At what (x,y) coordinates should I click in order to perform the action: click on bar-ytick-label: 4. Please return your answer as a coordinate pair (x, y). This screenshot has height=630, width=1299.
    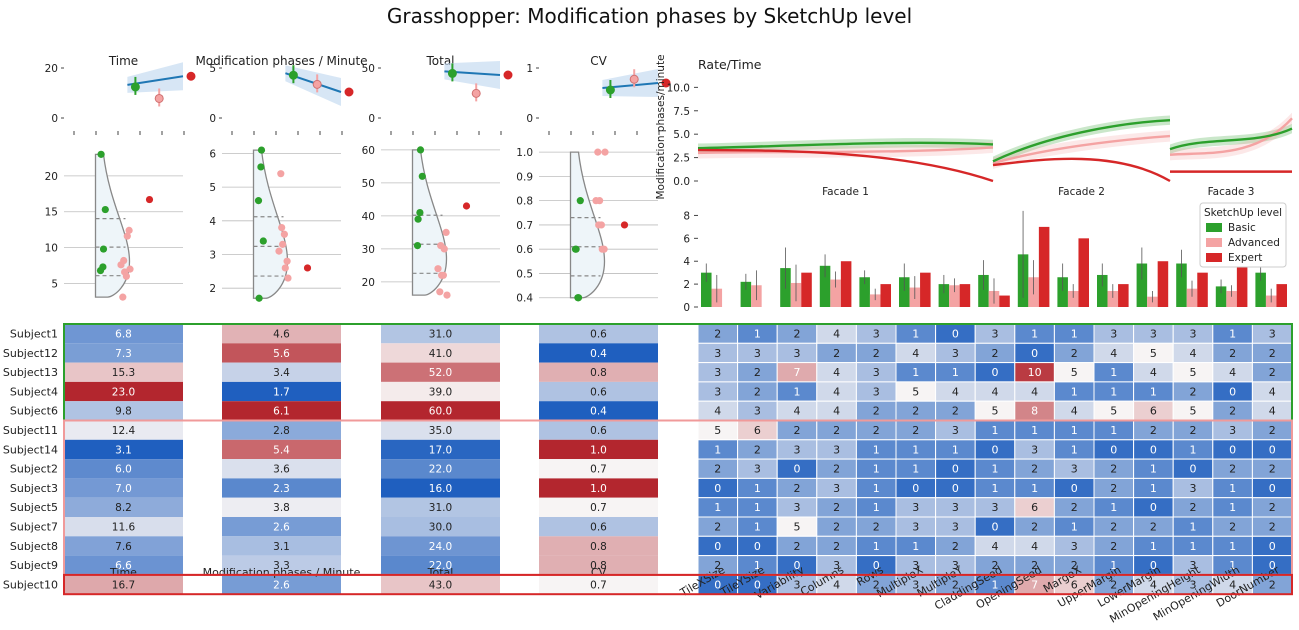
    Looking at the image, I should click on (686, 262).